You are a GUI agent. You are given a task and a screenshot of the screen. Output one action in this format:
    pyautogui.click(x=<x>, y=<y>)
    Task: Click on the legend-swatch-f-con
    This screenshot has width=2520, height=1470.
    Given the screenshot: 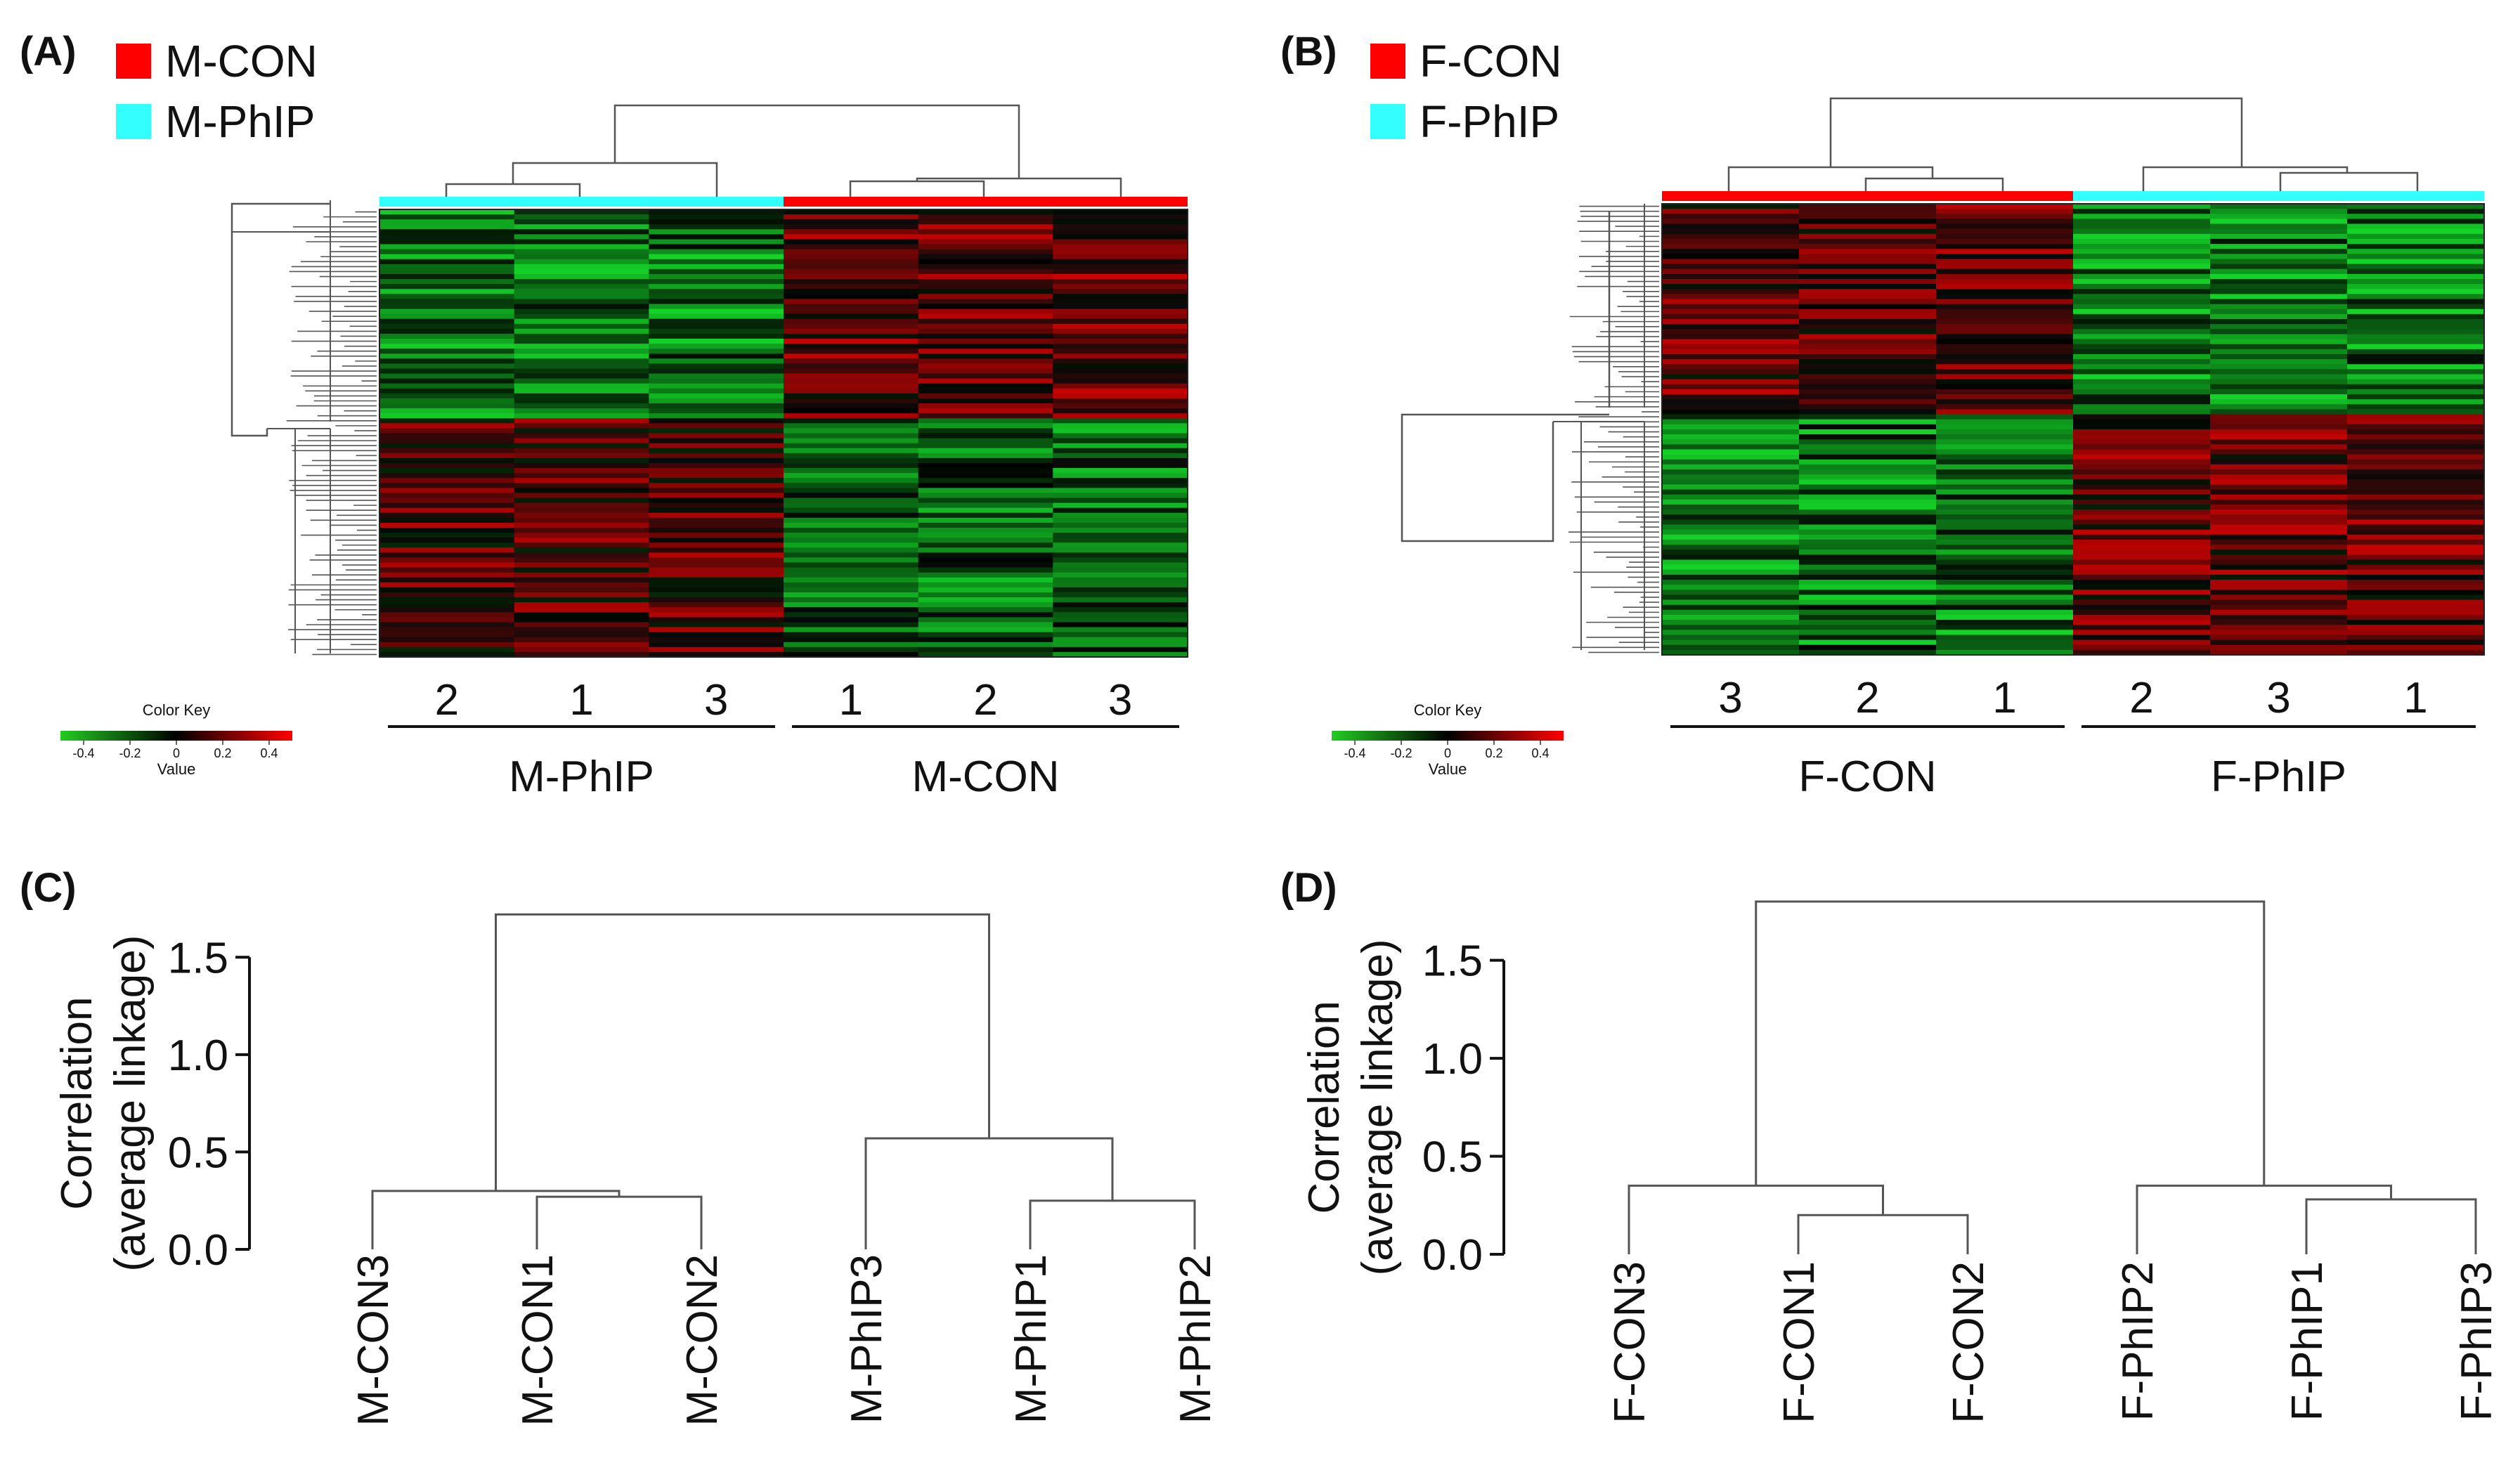 What is the action you would take?
    pyautogui.click(x=1388, y=61)
    